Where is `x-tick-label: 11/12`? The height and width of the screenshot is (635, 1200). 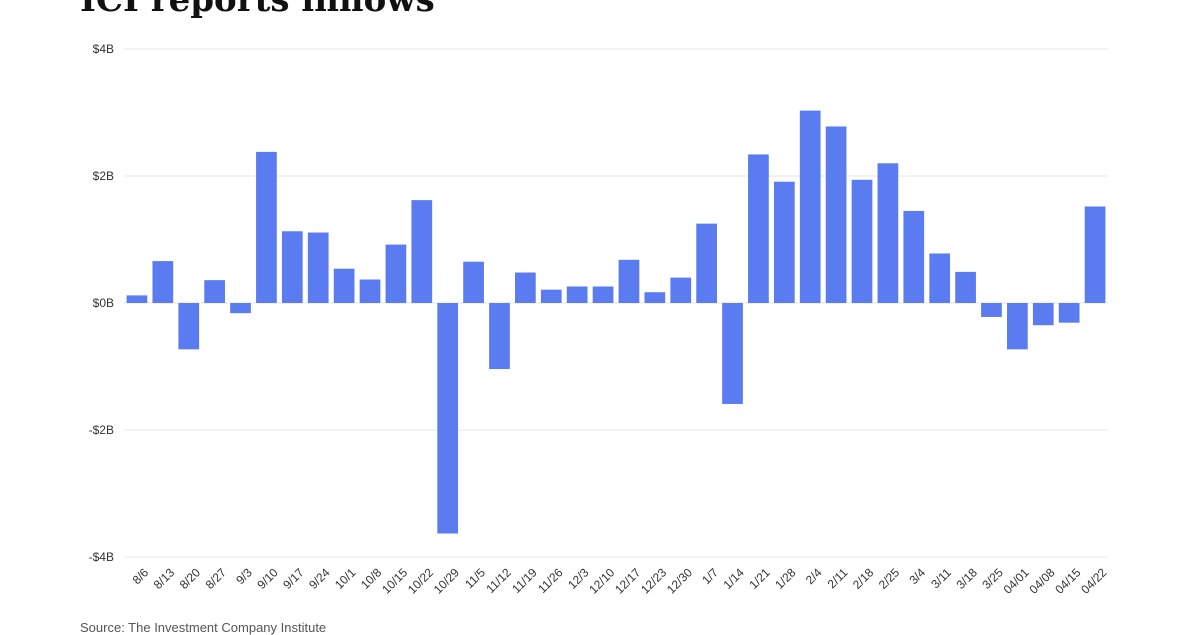
x-tick-label: 11/12 is located at coordinates (498, 580).